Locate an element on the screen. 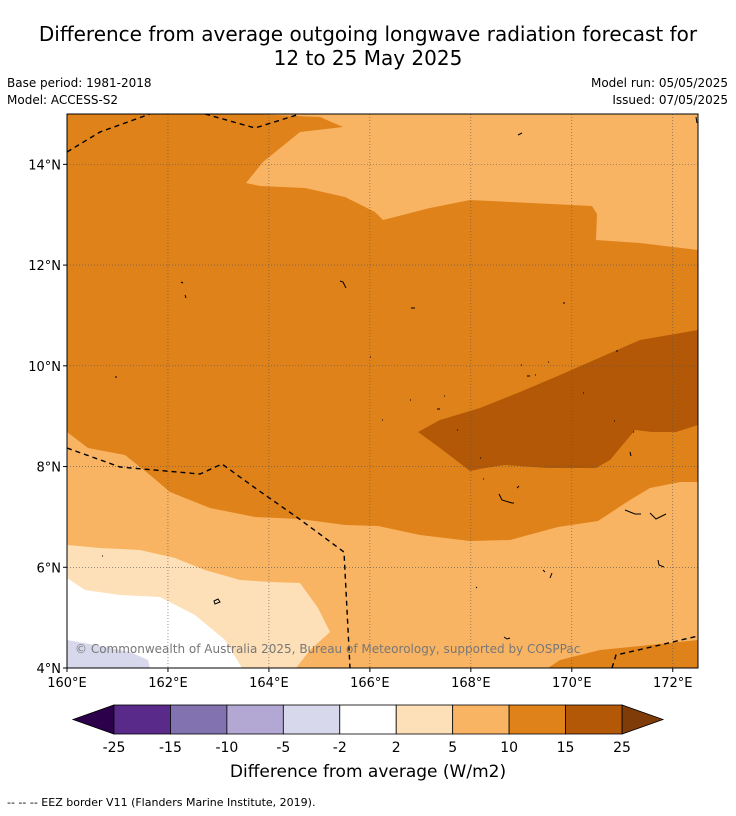 The width and height of the screenshot is (736, 816). y-tick-label: 10°N is located at coordinates (44, 367).